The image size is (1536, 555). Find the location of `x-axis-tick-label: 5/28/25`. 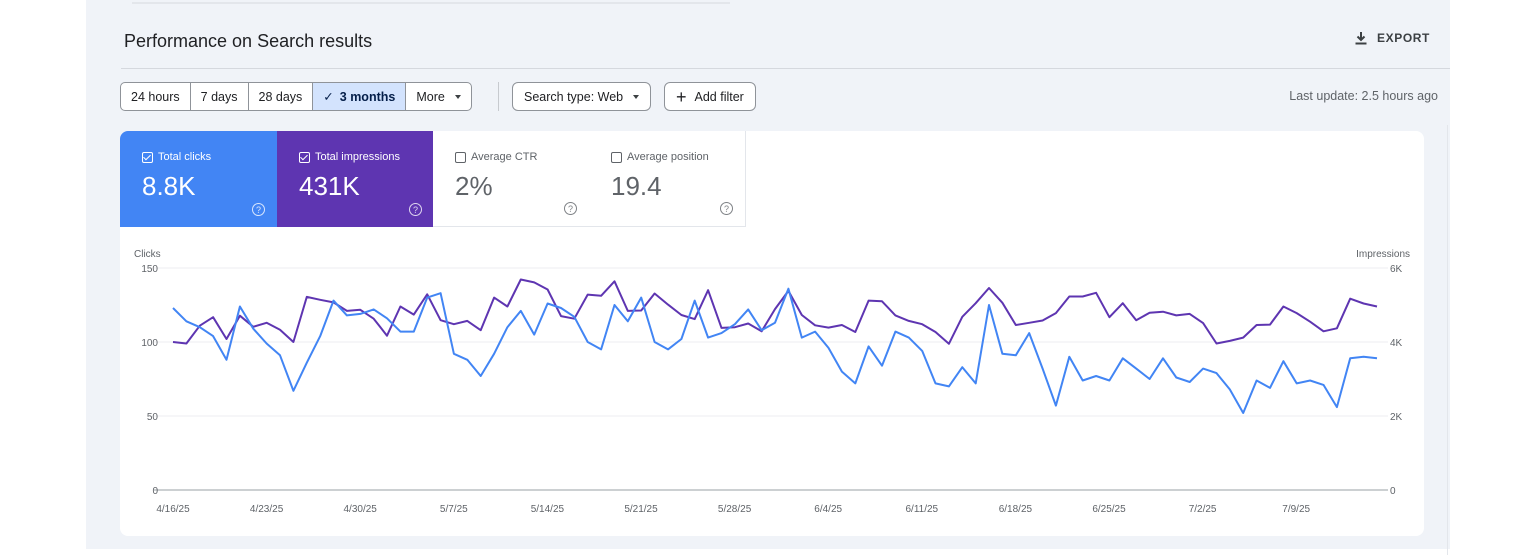

x-axis-tick-label: 5/28/25 is located at coordinates (735, 509).